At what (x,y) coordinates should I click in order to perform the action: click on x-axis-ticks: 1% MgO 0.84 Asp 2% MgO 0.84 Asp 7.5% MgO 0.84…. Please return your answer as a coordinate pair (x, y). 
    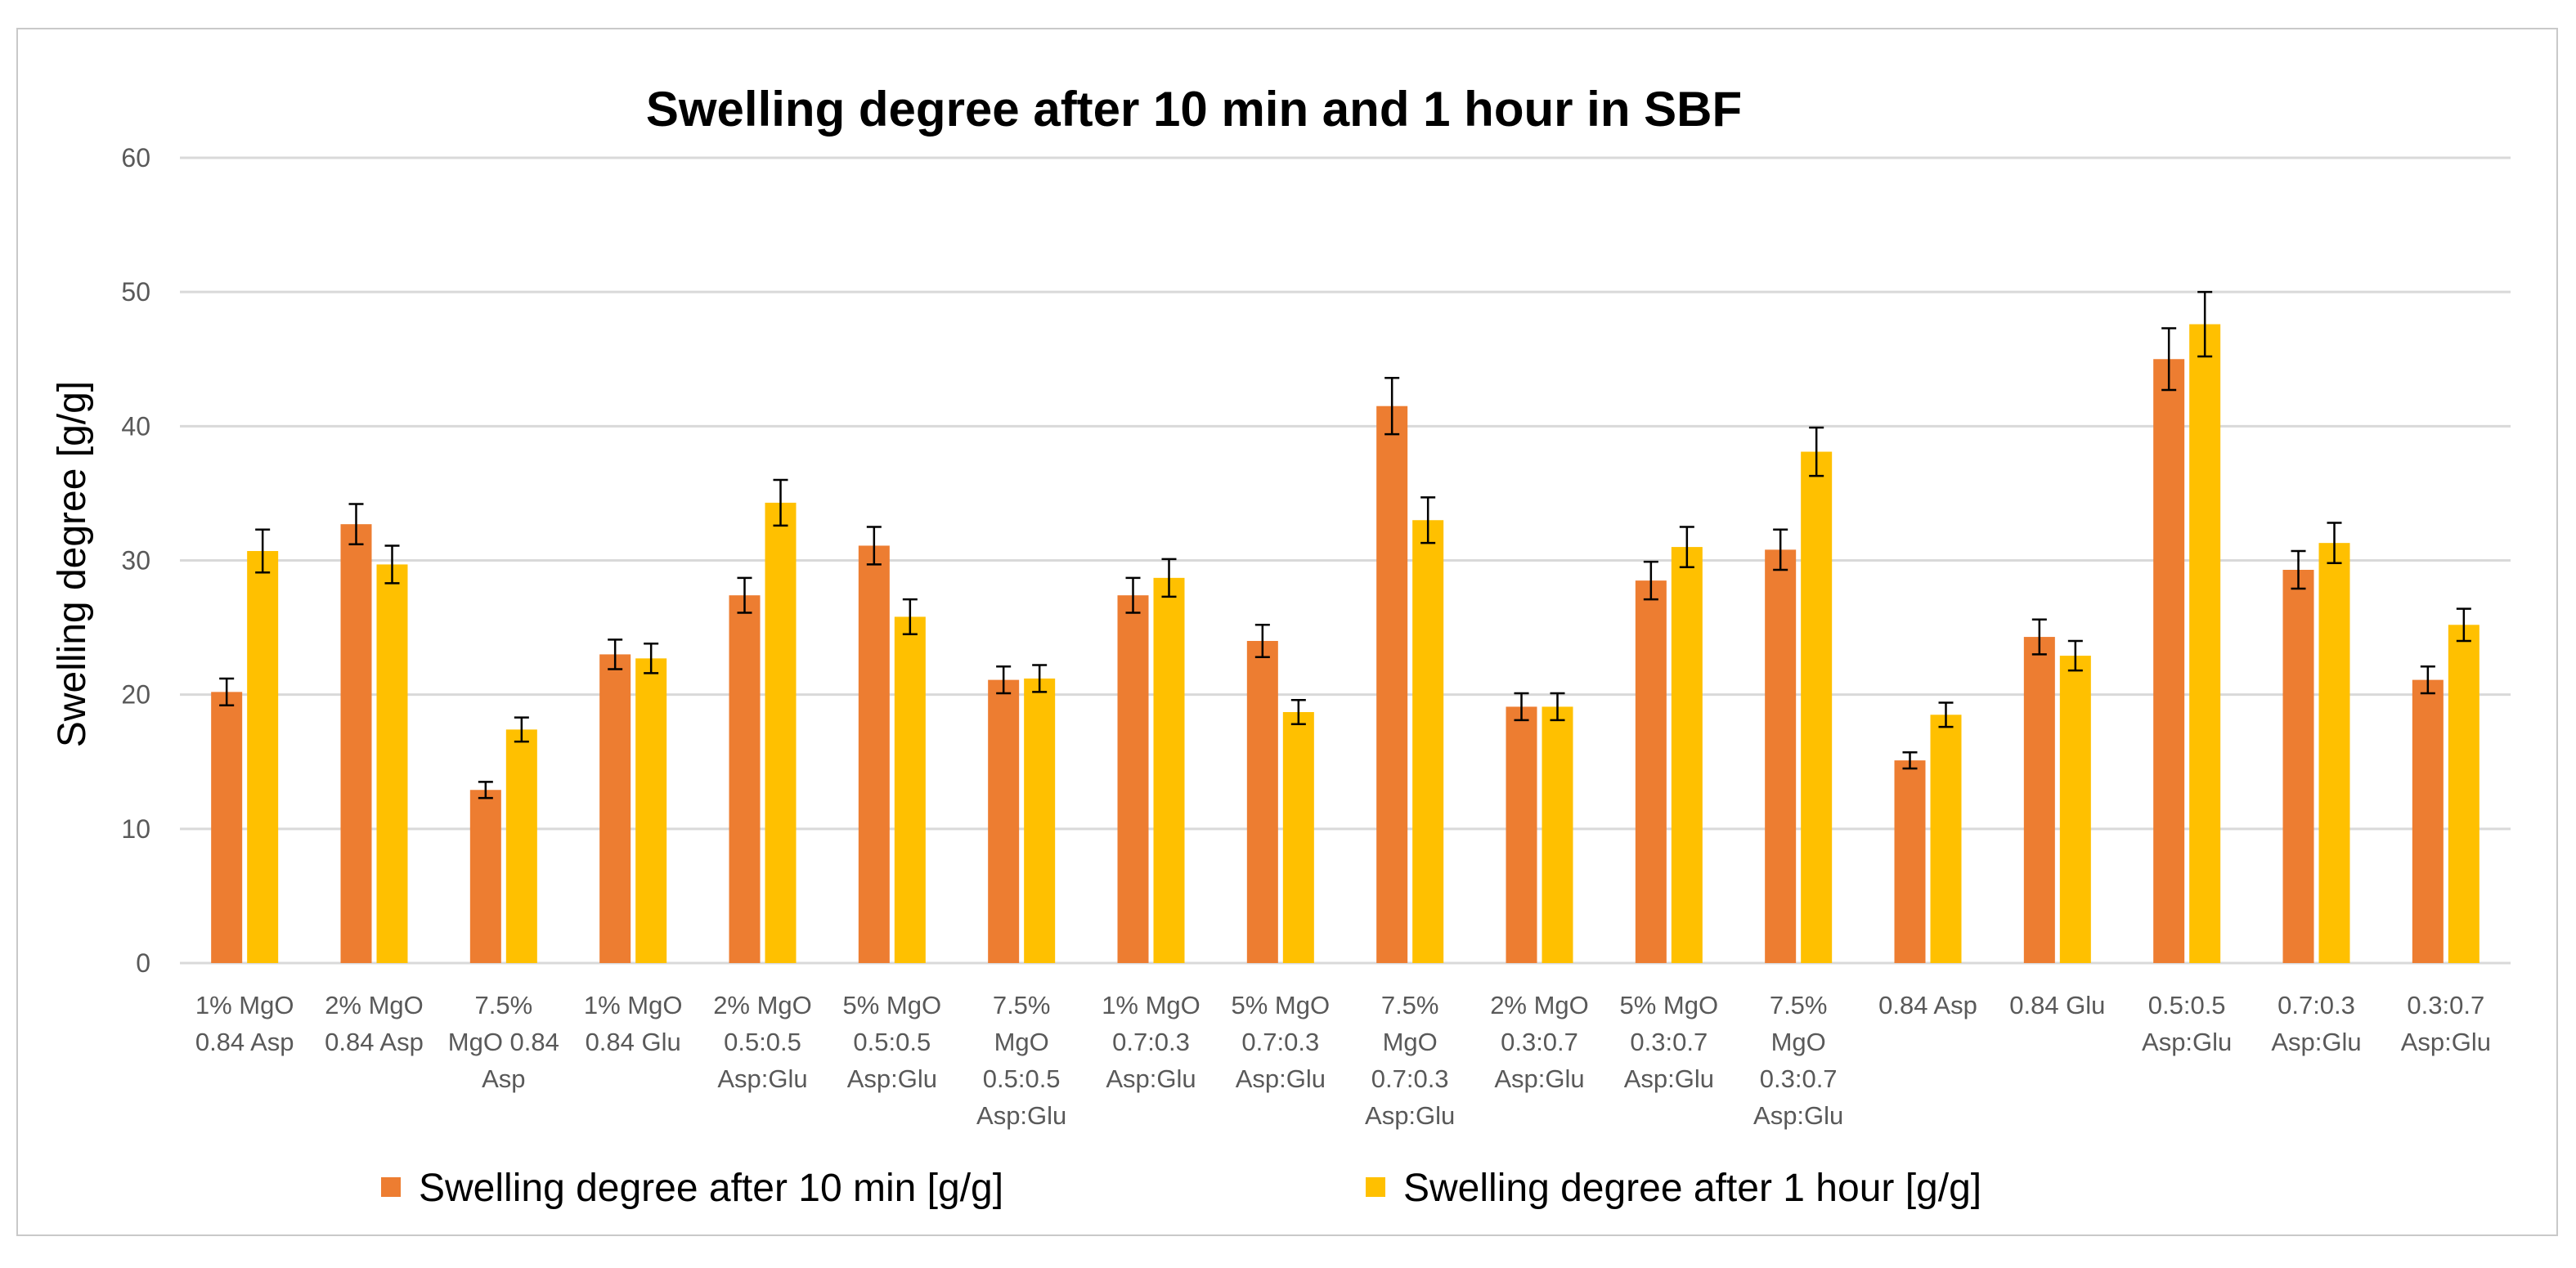
    Looking at the image, I should click on (1343, 1060).